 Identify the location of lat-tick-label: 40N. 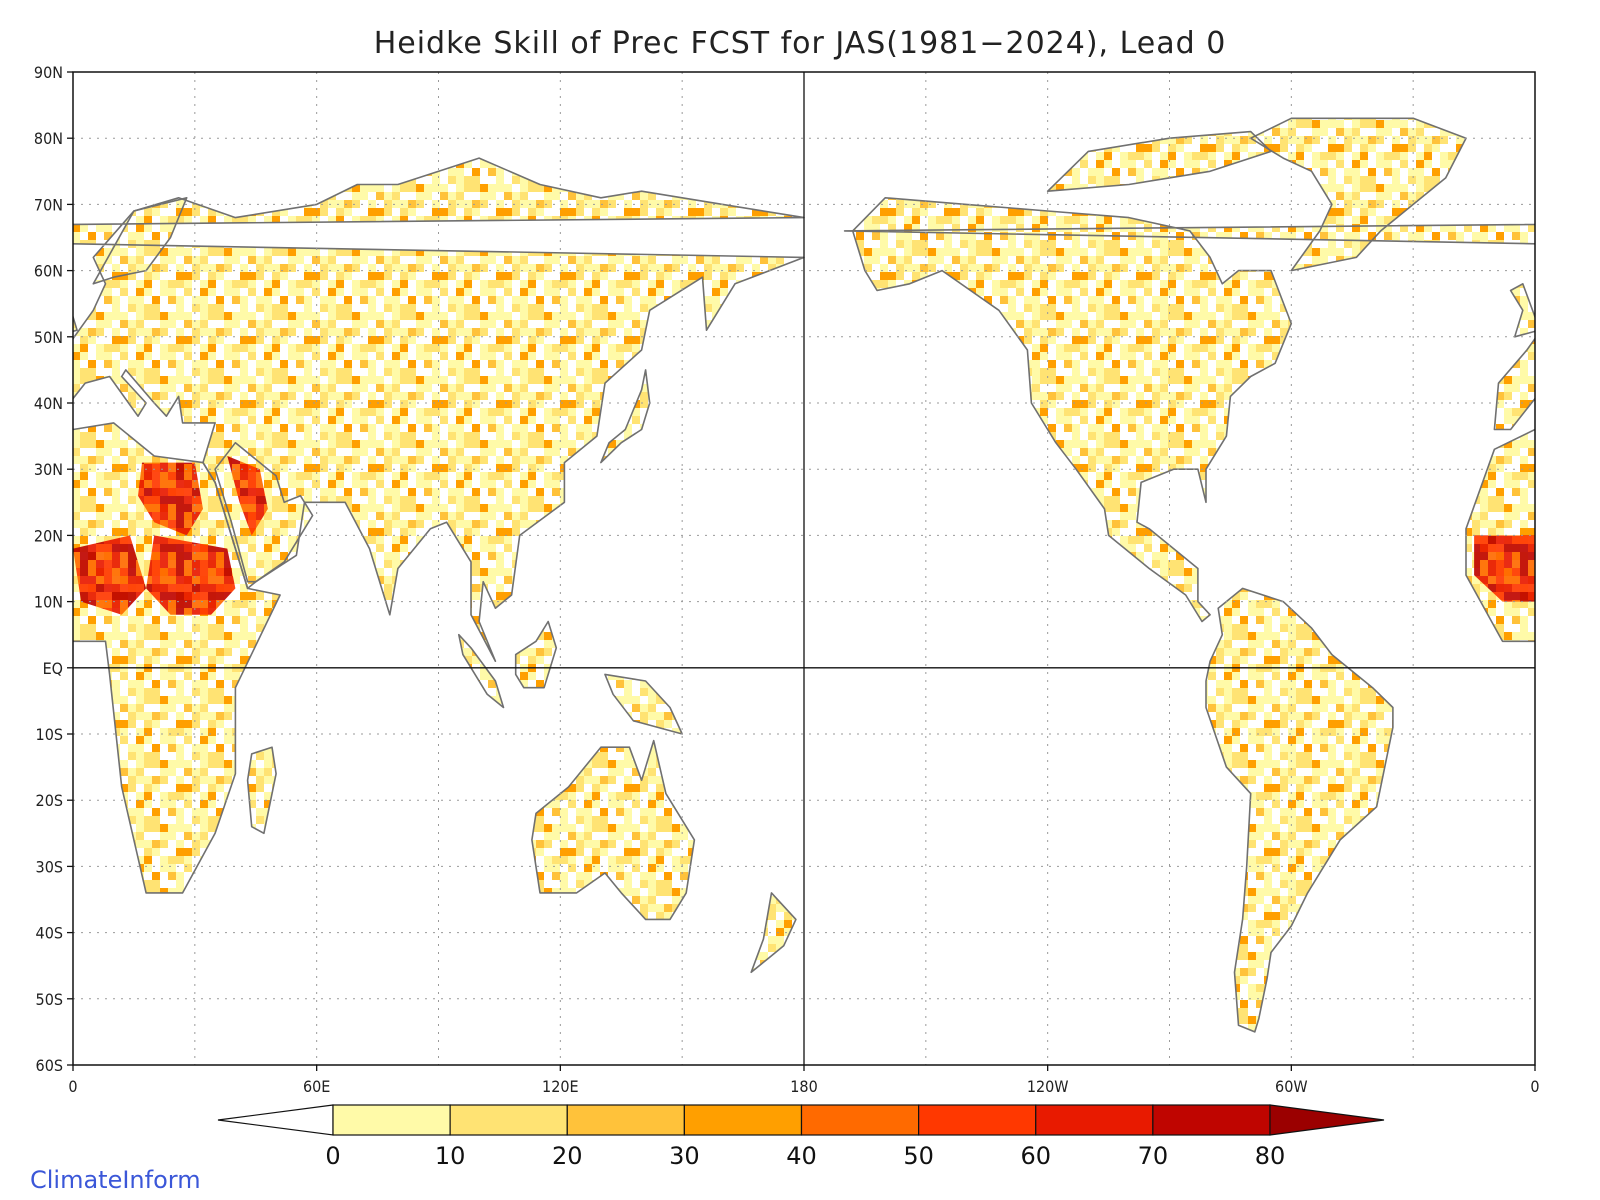
(48, 403).